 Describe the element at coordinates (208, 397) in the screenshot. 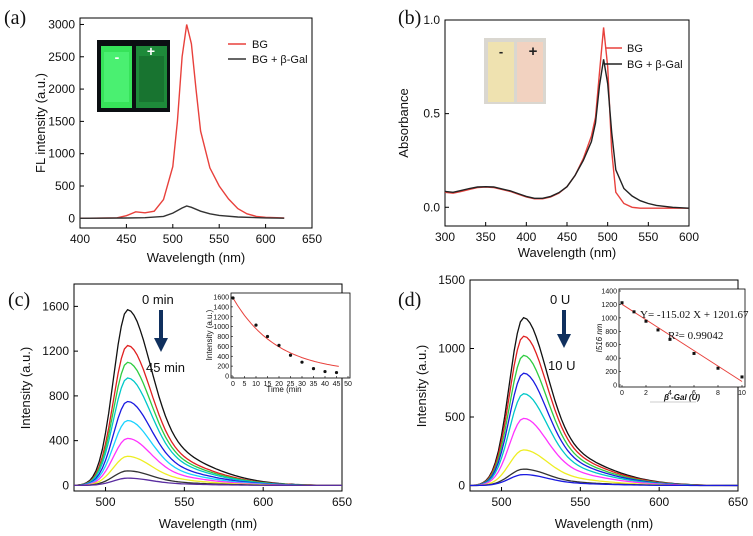

I see `panel-c-series` at that location.